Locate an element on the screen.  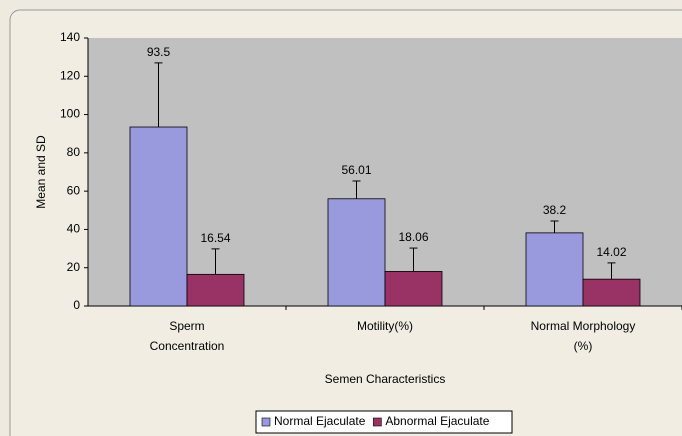
x-tick-label: Motility(%) is located at coordinates (385, 326).